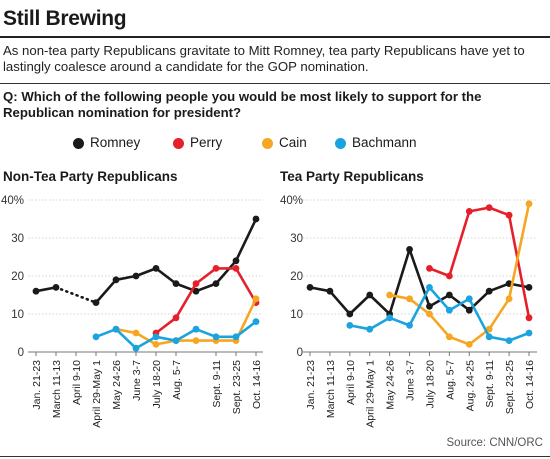 Image resolution: width=550 pixels, height=459 pixels. I want to click on legend: Romney Perry Cain Bachmann, so click(275, 144).